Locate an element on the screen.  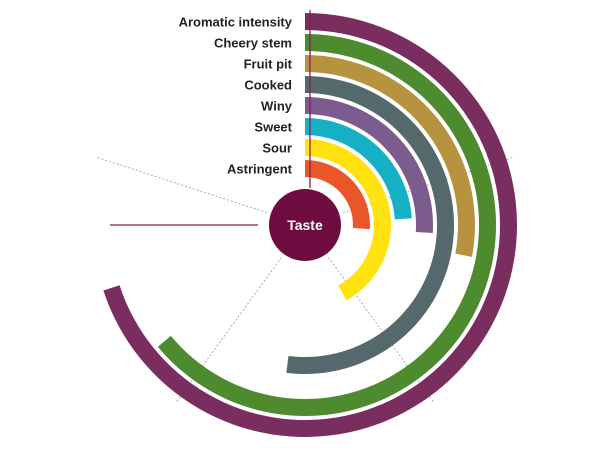
bar-winy is located at coordinates (369, 165).